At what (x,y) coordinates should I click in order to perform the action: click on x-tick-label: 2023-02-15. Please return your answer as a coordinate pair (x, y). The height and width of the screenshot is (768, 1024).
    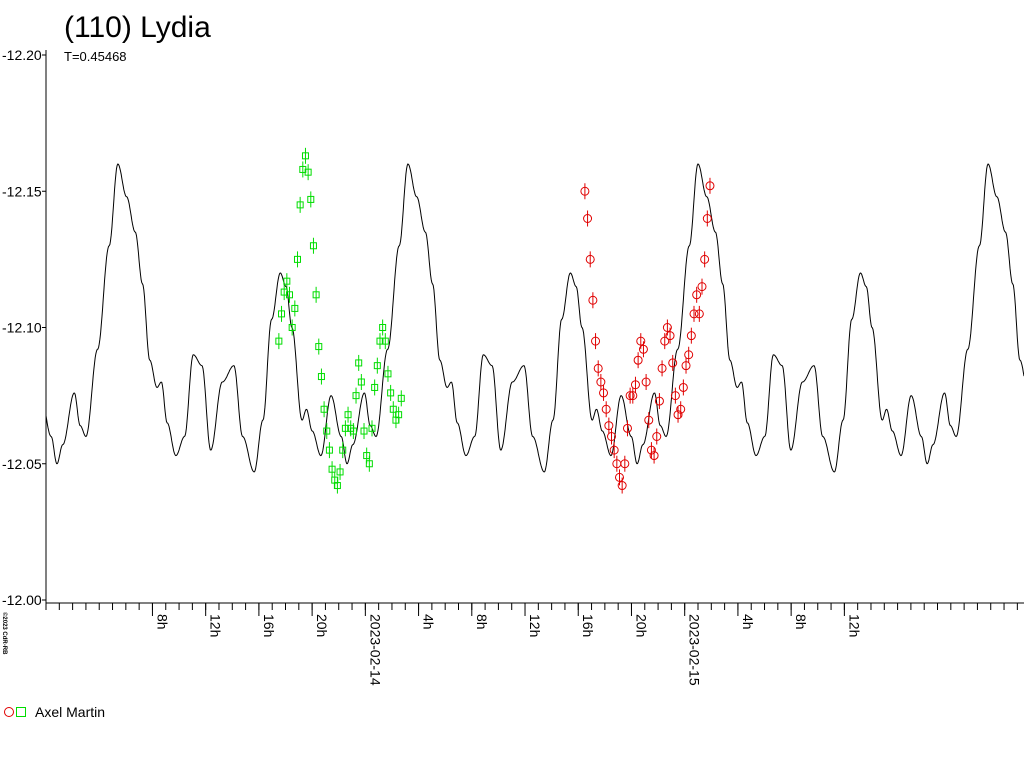
    Looking at the image, I should click on (695, 650).